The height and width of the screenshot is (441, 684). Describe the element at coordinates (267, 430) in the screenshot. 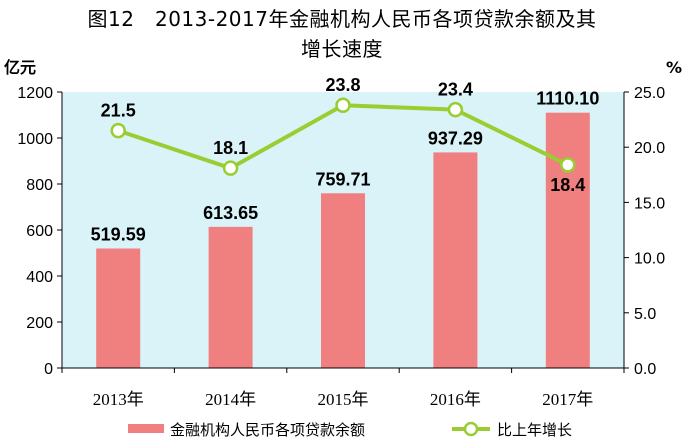

I see `legend-bar-label: 金融机构人民币各项贷款余额` at that location.